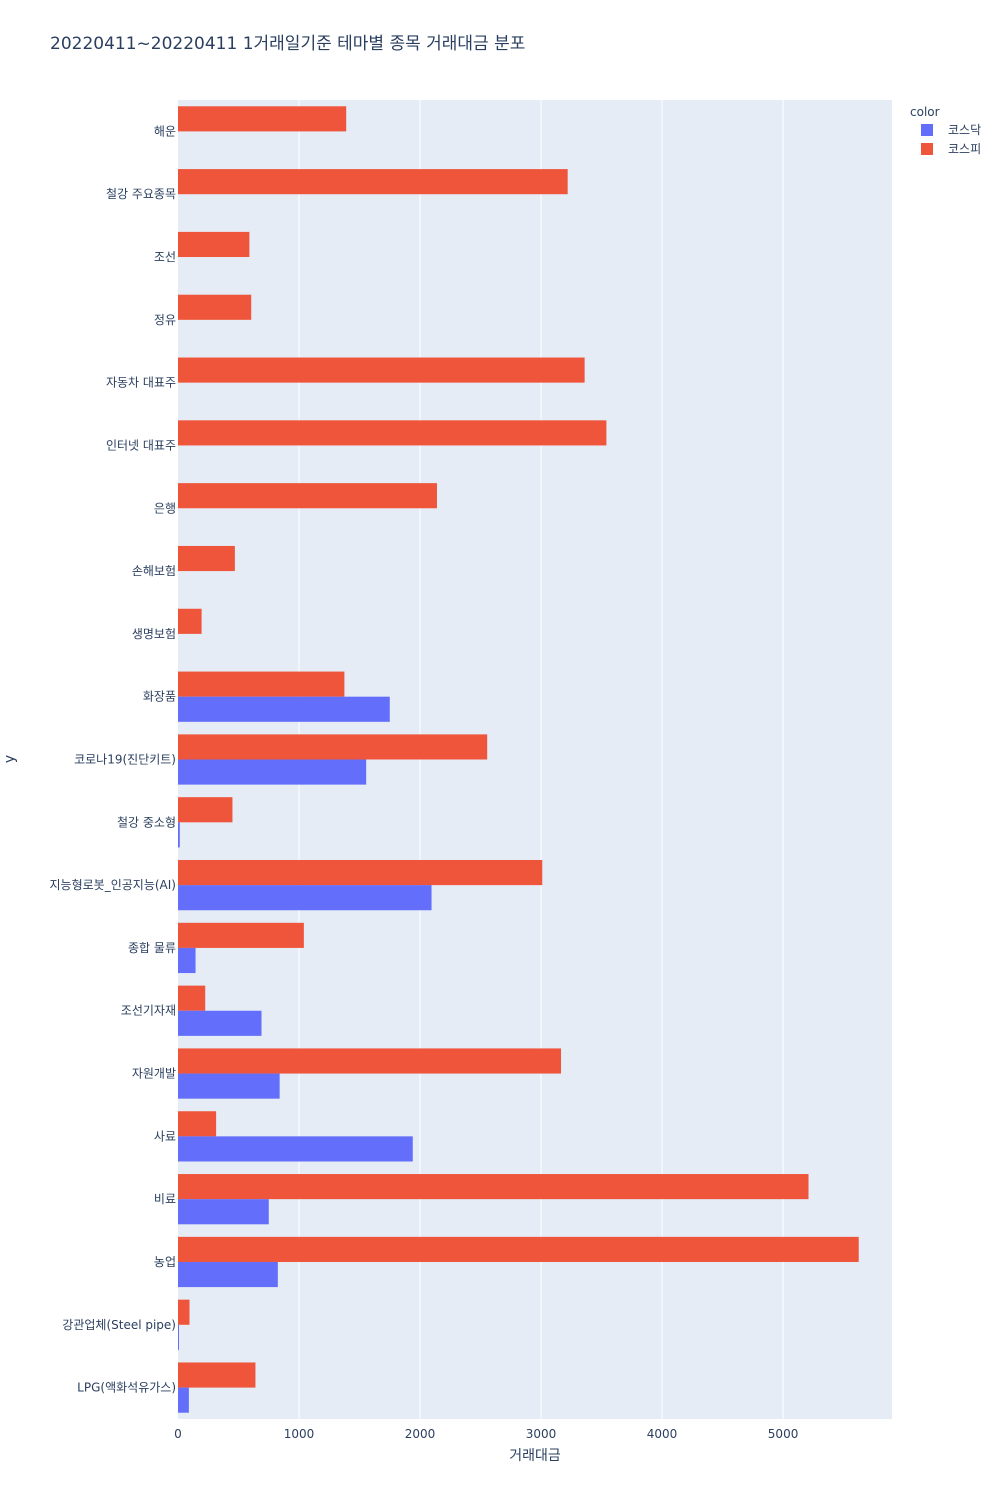  Describe the element at coordinates (662, 1434) in the screenshot. I see `x-tick-label: 4000` at that location.